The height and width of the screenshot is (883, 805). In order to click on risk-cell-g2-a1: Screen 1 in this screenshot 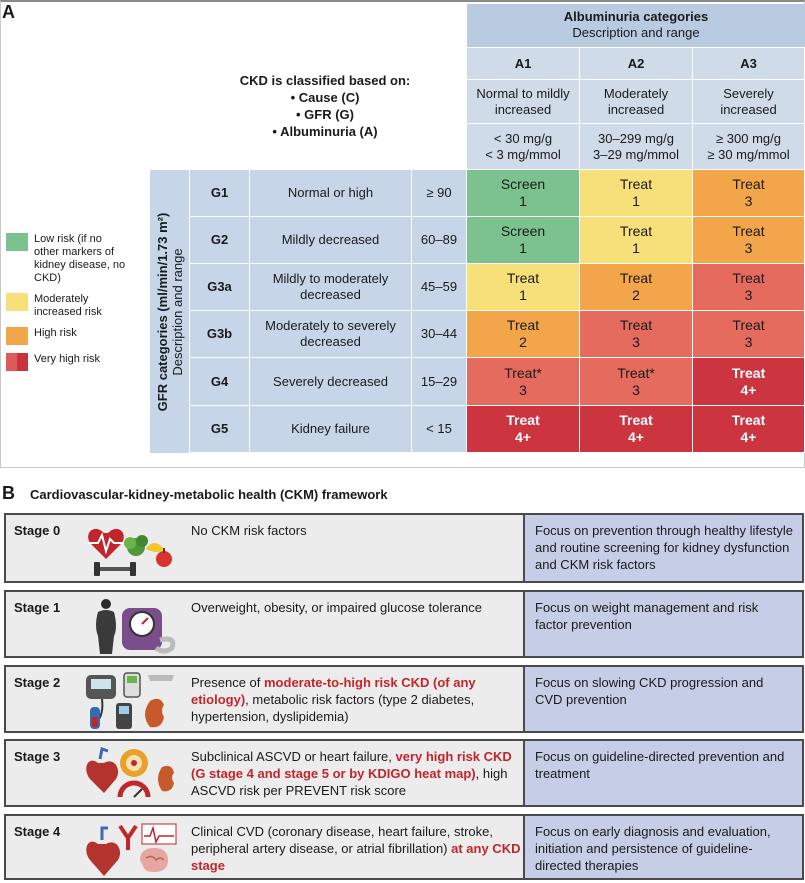, I will do `click(523, 240)`.